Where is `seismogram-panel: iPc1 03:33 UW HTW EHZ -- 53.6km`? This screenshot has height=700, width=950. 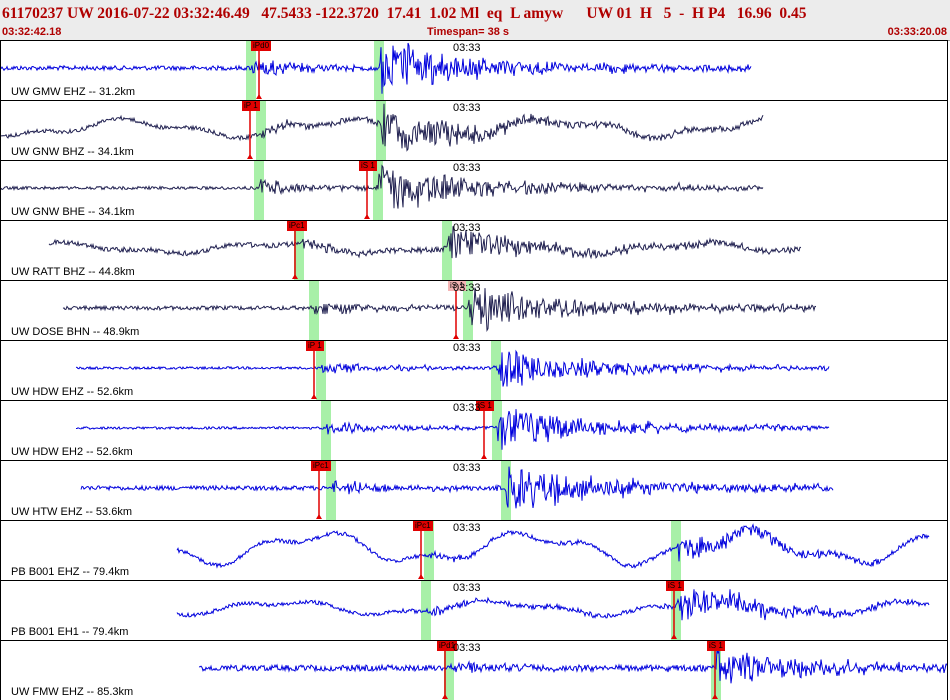
seismogram-panel: iPc1 03:33 UW HTW EHZ -- 53.6km is located at coordinates (474, 490).